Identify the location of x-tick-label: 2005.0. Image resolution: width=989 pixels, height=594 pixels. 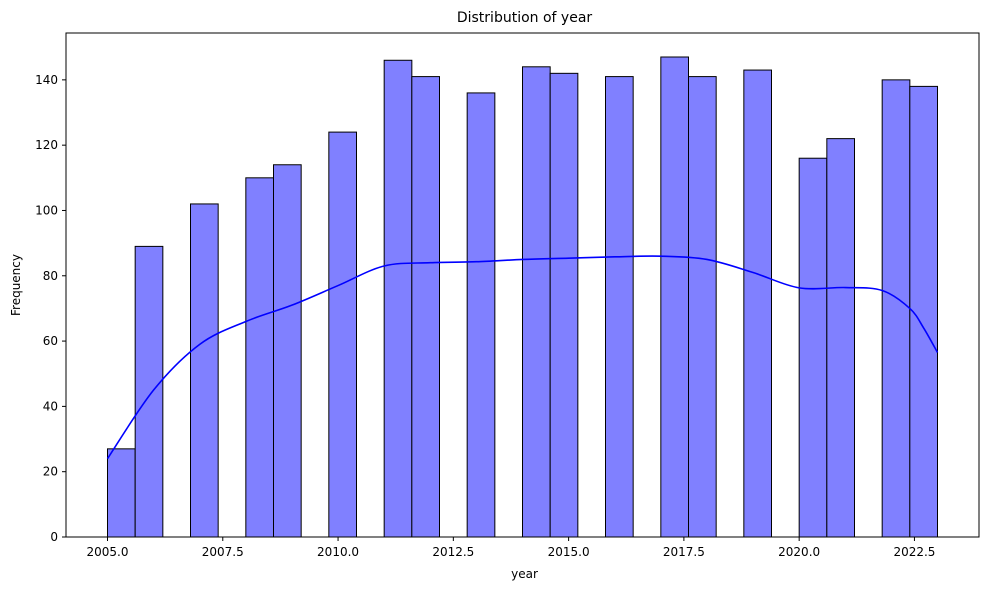
(108, 552).